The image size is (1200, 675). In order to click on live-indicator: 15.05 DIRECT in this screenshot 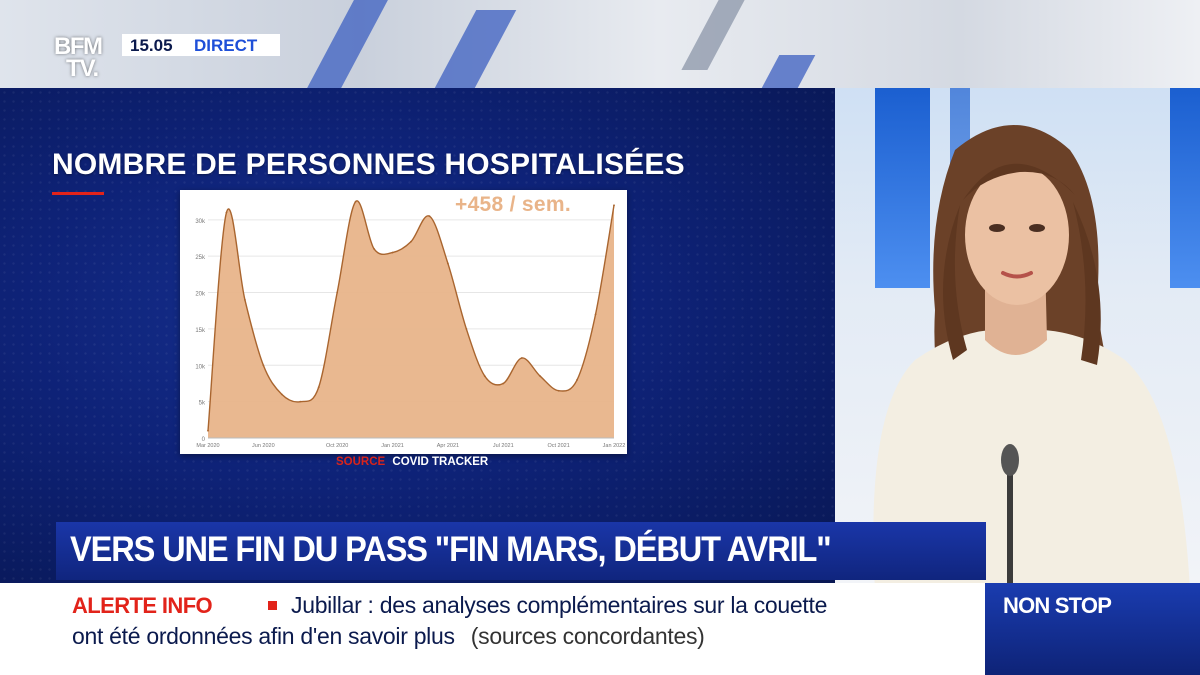, I will do `click(201, 45)`.